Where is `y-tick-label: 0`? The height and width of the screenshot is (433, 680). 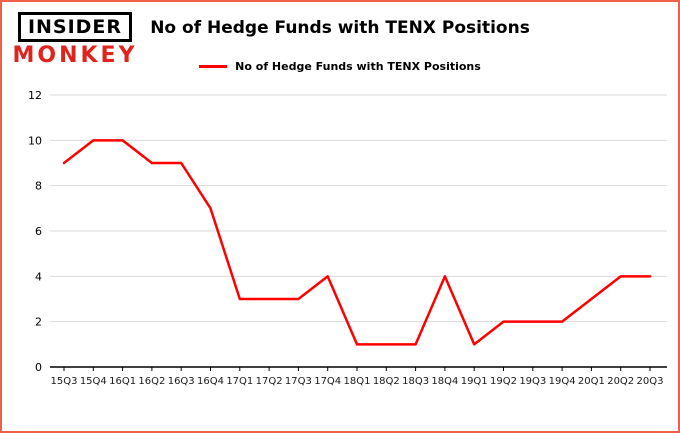
y-tick-label: 0 is located at coordinates (38, 367).